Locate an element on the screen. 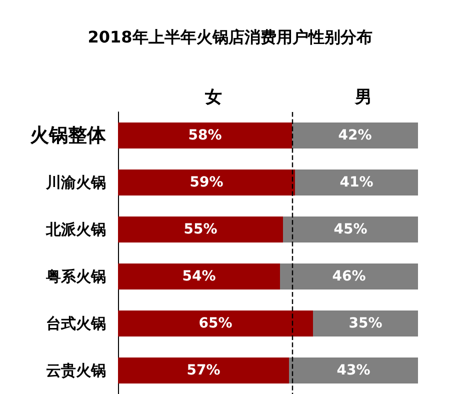  y-tick-label: 火锅整体 is located at coordinates (68, 135).